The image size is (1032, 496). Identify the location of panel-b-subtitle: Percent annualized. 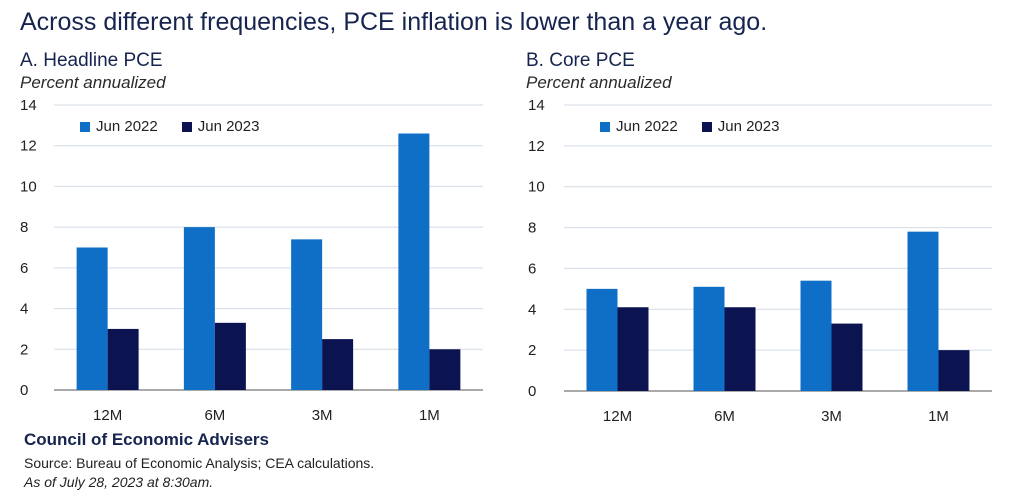
(599, 82).